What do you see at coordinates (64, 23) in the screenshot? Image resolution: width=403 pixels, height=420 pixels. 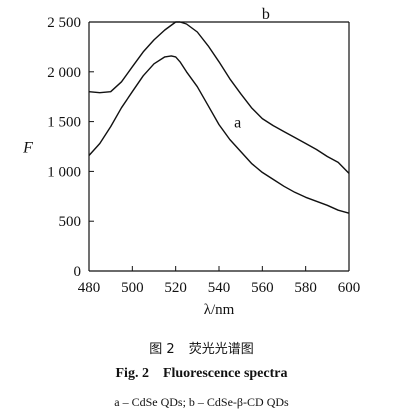 I see `y-tick-label: 2 500` at bounding box center [64, 23].